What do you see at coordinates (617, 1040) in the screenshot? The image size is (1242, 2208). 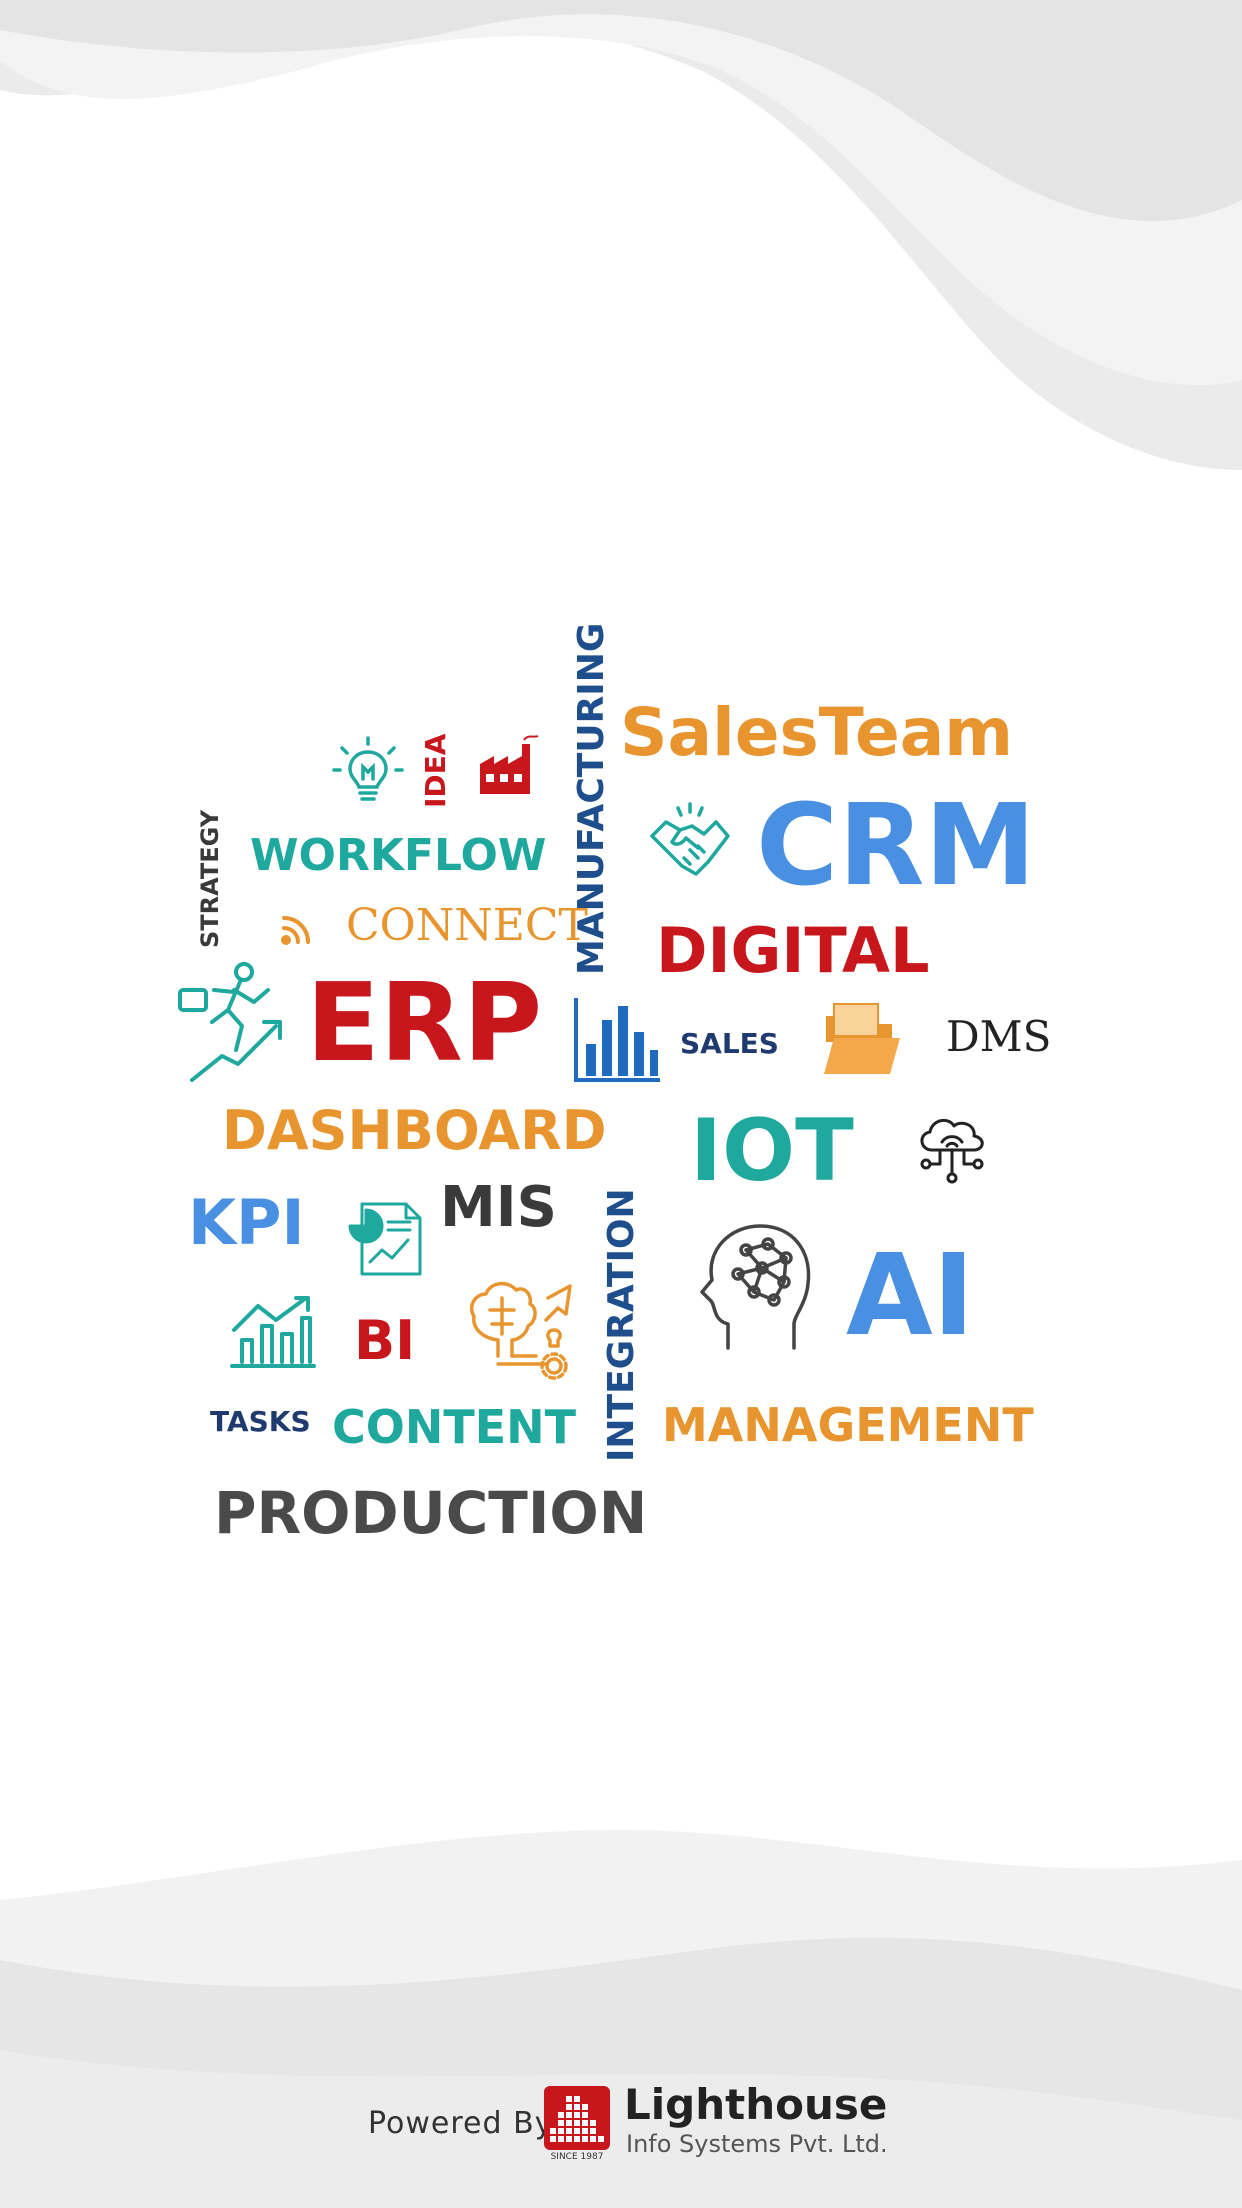 I see `bar-chart-icon` at bounding box center [617, 1040].